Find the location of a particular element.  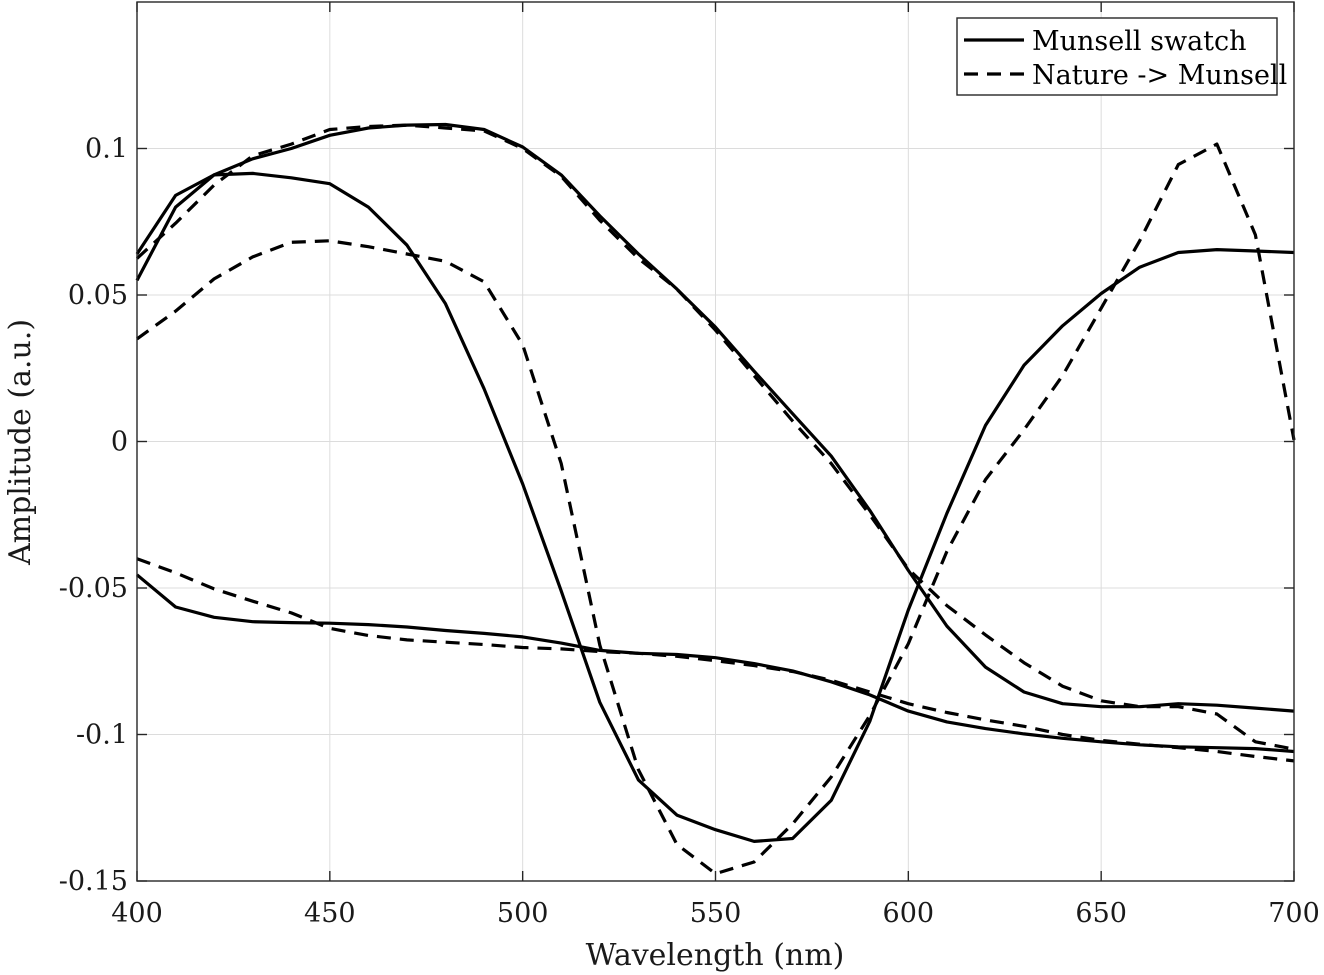

x-tick-label: 450 is located at coordinates (330, 913).